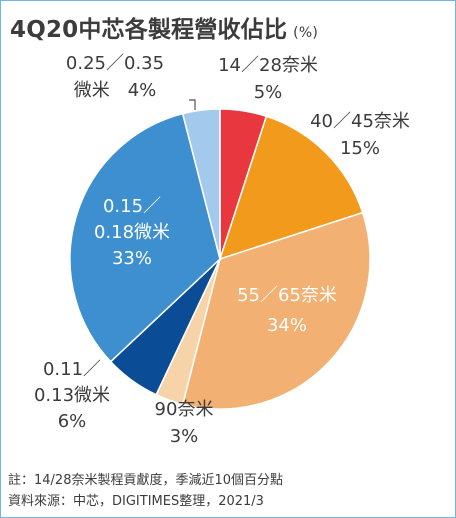 Image resolution: width=456 pixels, height=518 pixels. What do you see at coordinates (192, 104) in the screenshot?
I see `leader-line` at bounding box center [192, 104].